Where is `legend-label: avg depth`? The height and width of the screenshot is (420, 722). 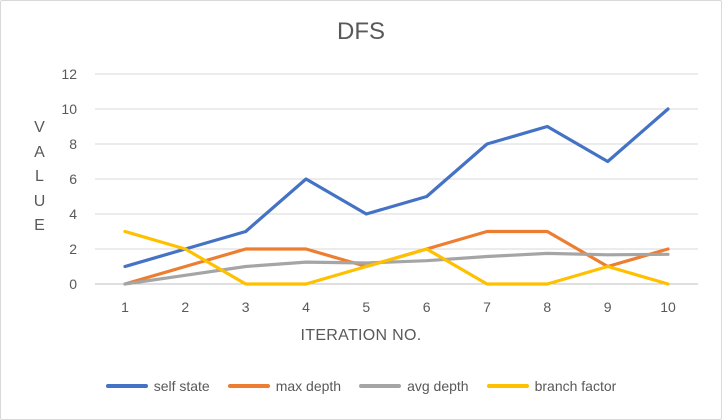
legend-label: avg depth is located at coordinates (438, 386).